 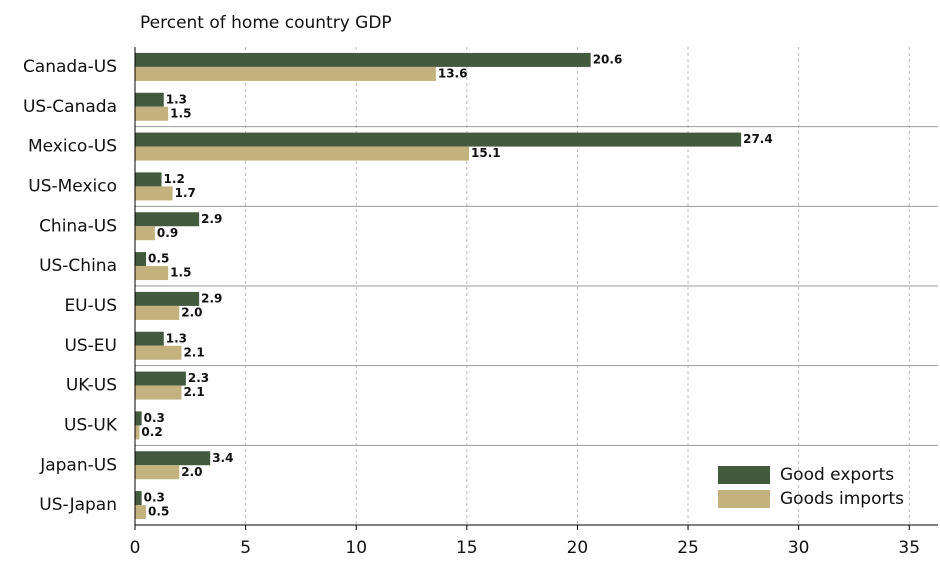 What do you see at coordinates (78, 465) in the screenshot?
I see `y-tick-label: Japan-US` at bounding box center [78, 465].